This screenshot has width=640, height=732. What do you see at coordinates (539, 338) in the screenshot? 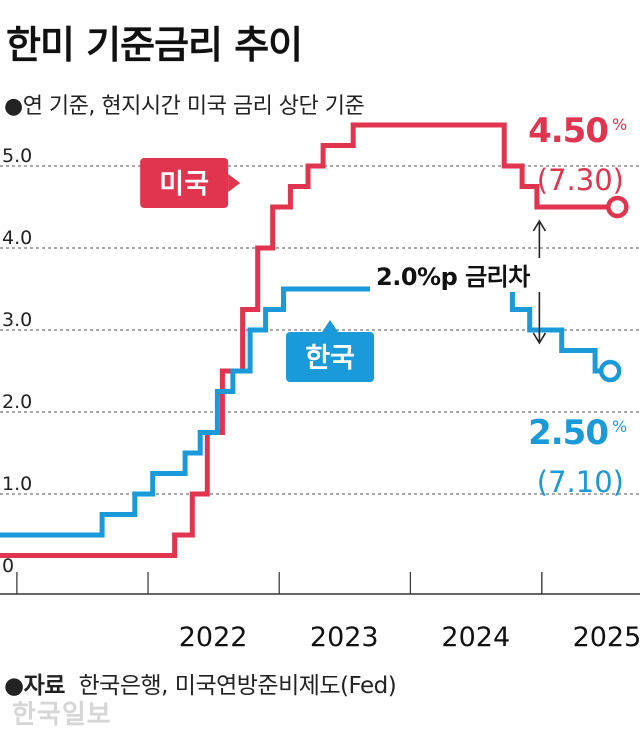
I see `gap-arrow-head-bottom` at bounding box center [539, 338].